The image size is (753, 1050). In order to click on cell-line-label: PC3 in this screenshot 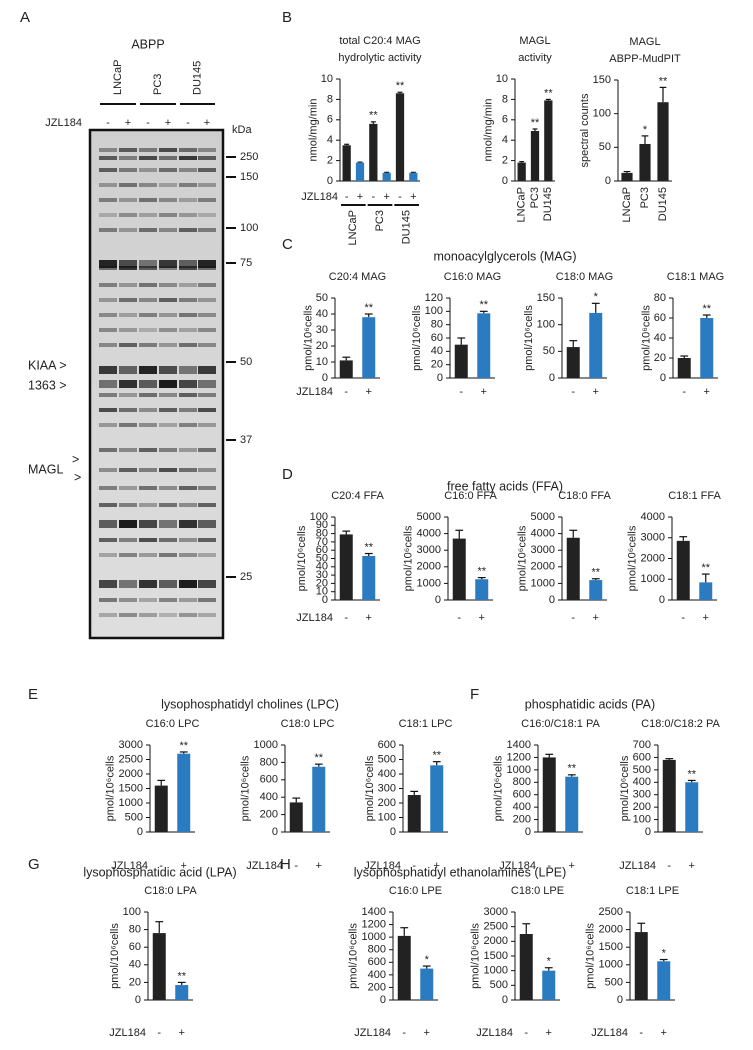, I will do `click(158, 84)`.